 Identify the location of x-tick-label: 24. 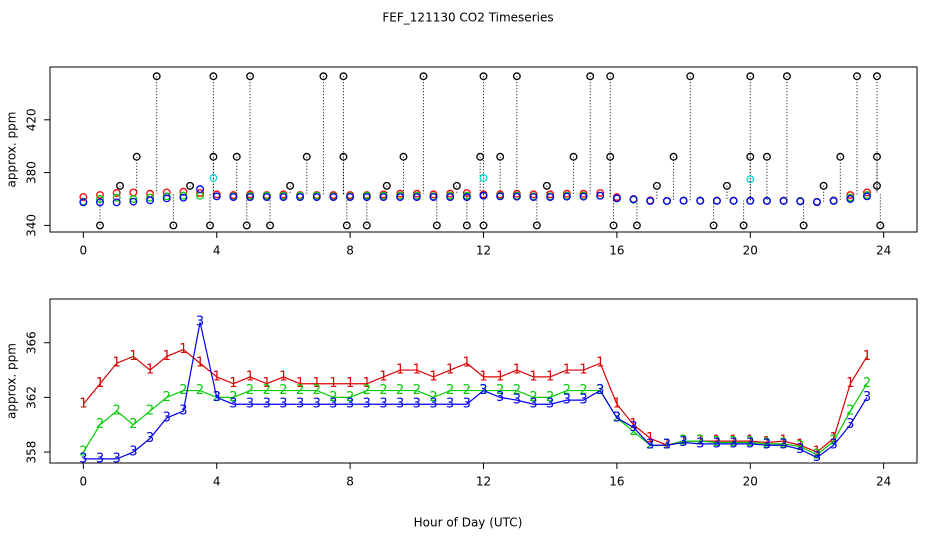
(883, 482).